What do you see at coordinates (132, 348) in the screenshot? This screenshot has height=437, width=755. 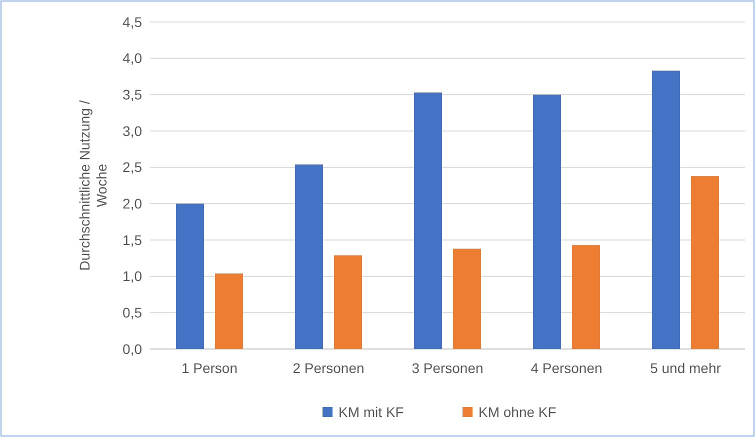 I see `y-tick-label: 0,0` at bounding box center [132, 348].